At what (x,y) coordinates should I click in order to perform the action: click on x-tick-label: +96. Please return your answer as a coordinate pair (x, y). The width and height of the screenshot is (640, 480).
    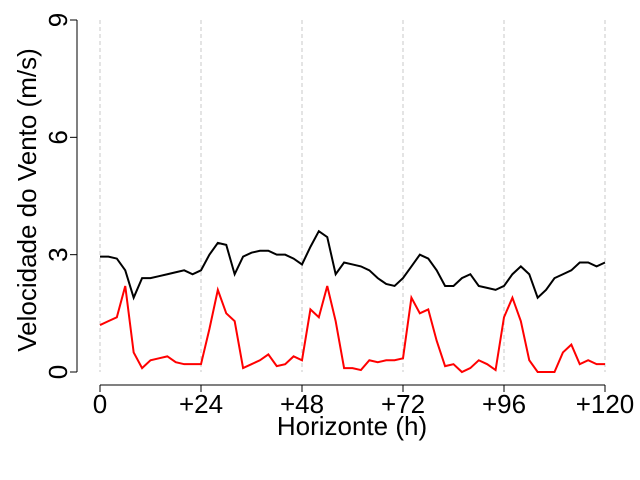
    Looking at the image, I should click on (504, 404).